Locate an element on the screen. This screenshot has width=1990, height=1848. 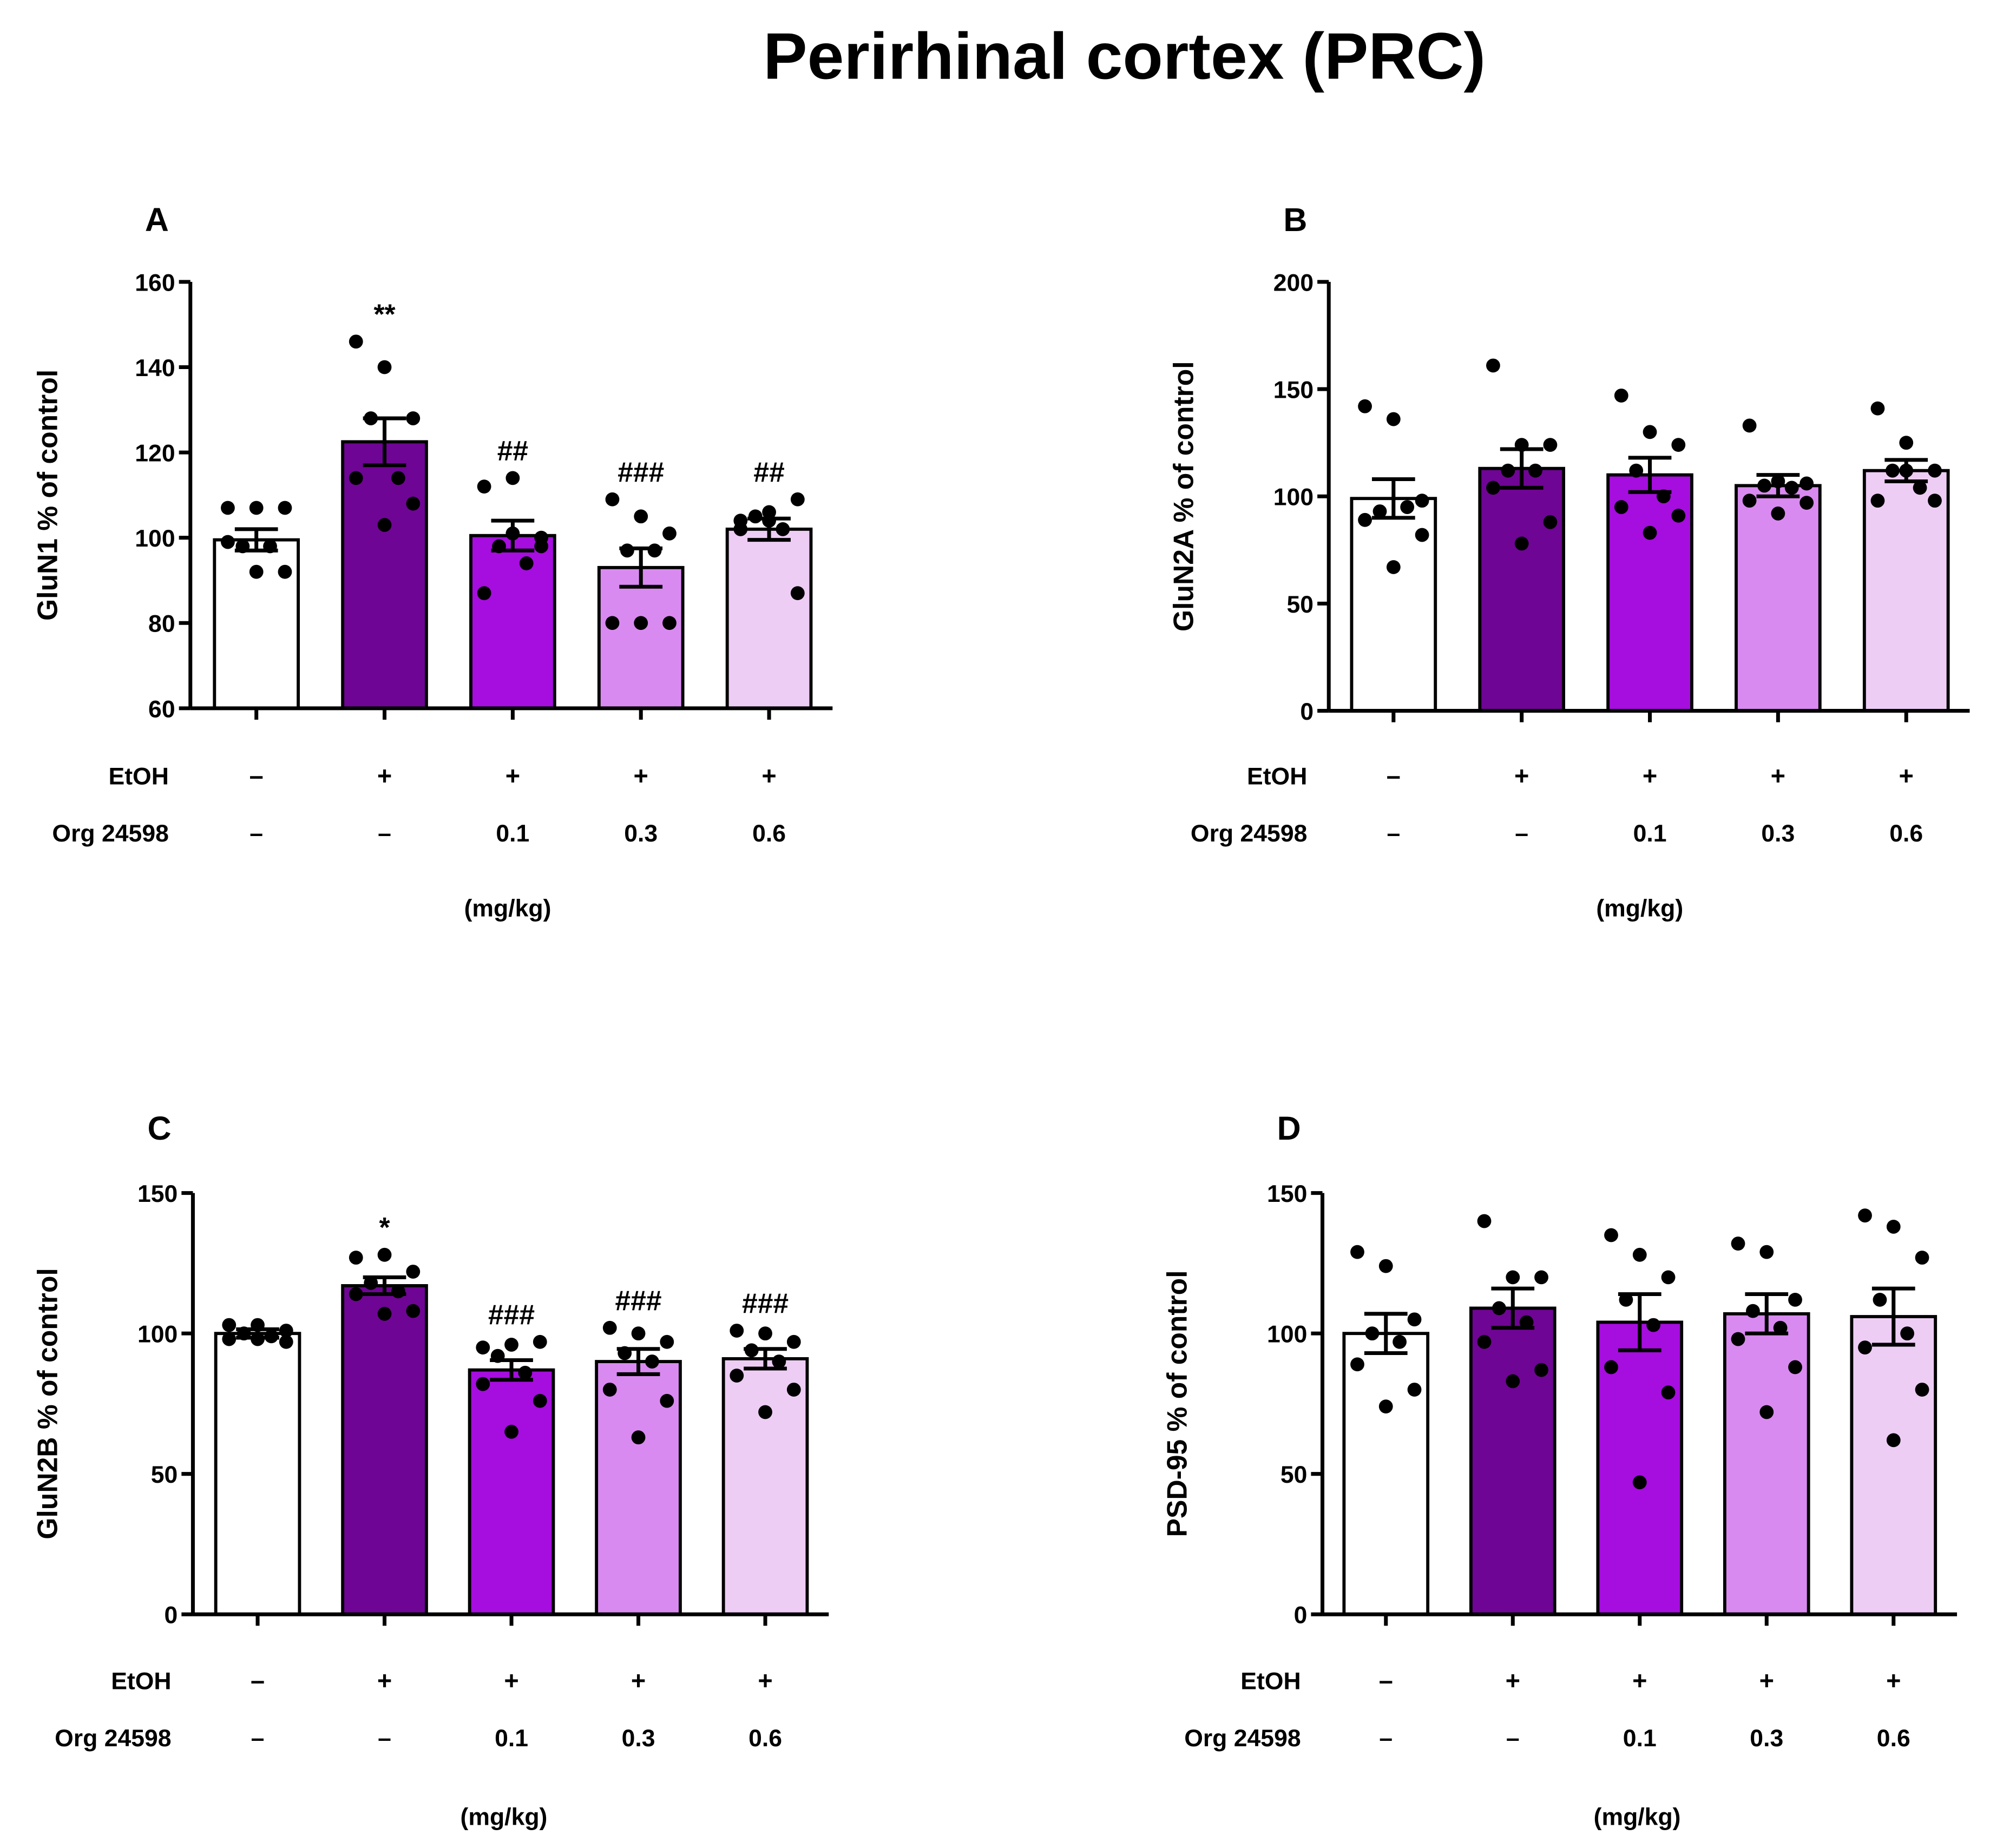
org-dose-value: 0.1 is located at coordinates (512, 834).